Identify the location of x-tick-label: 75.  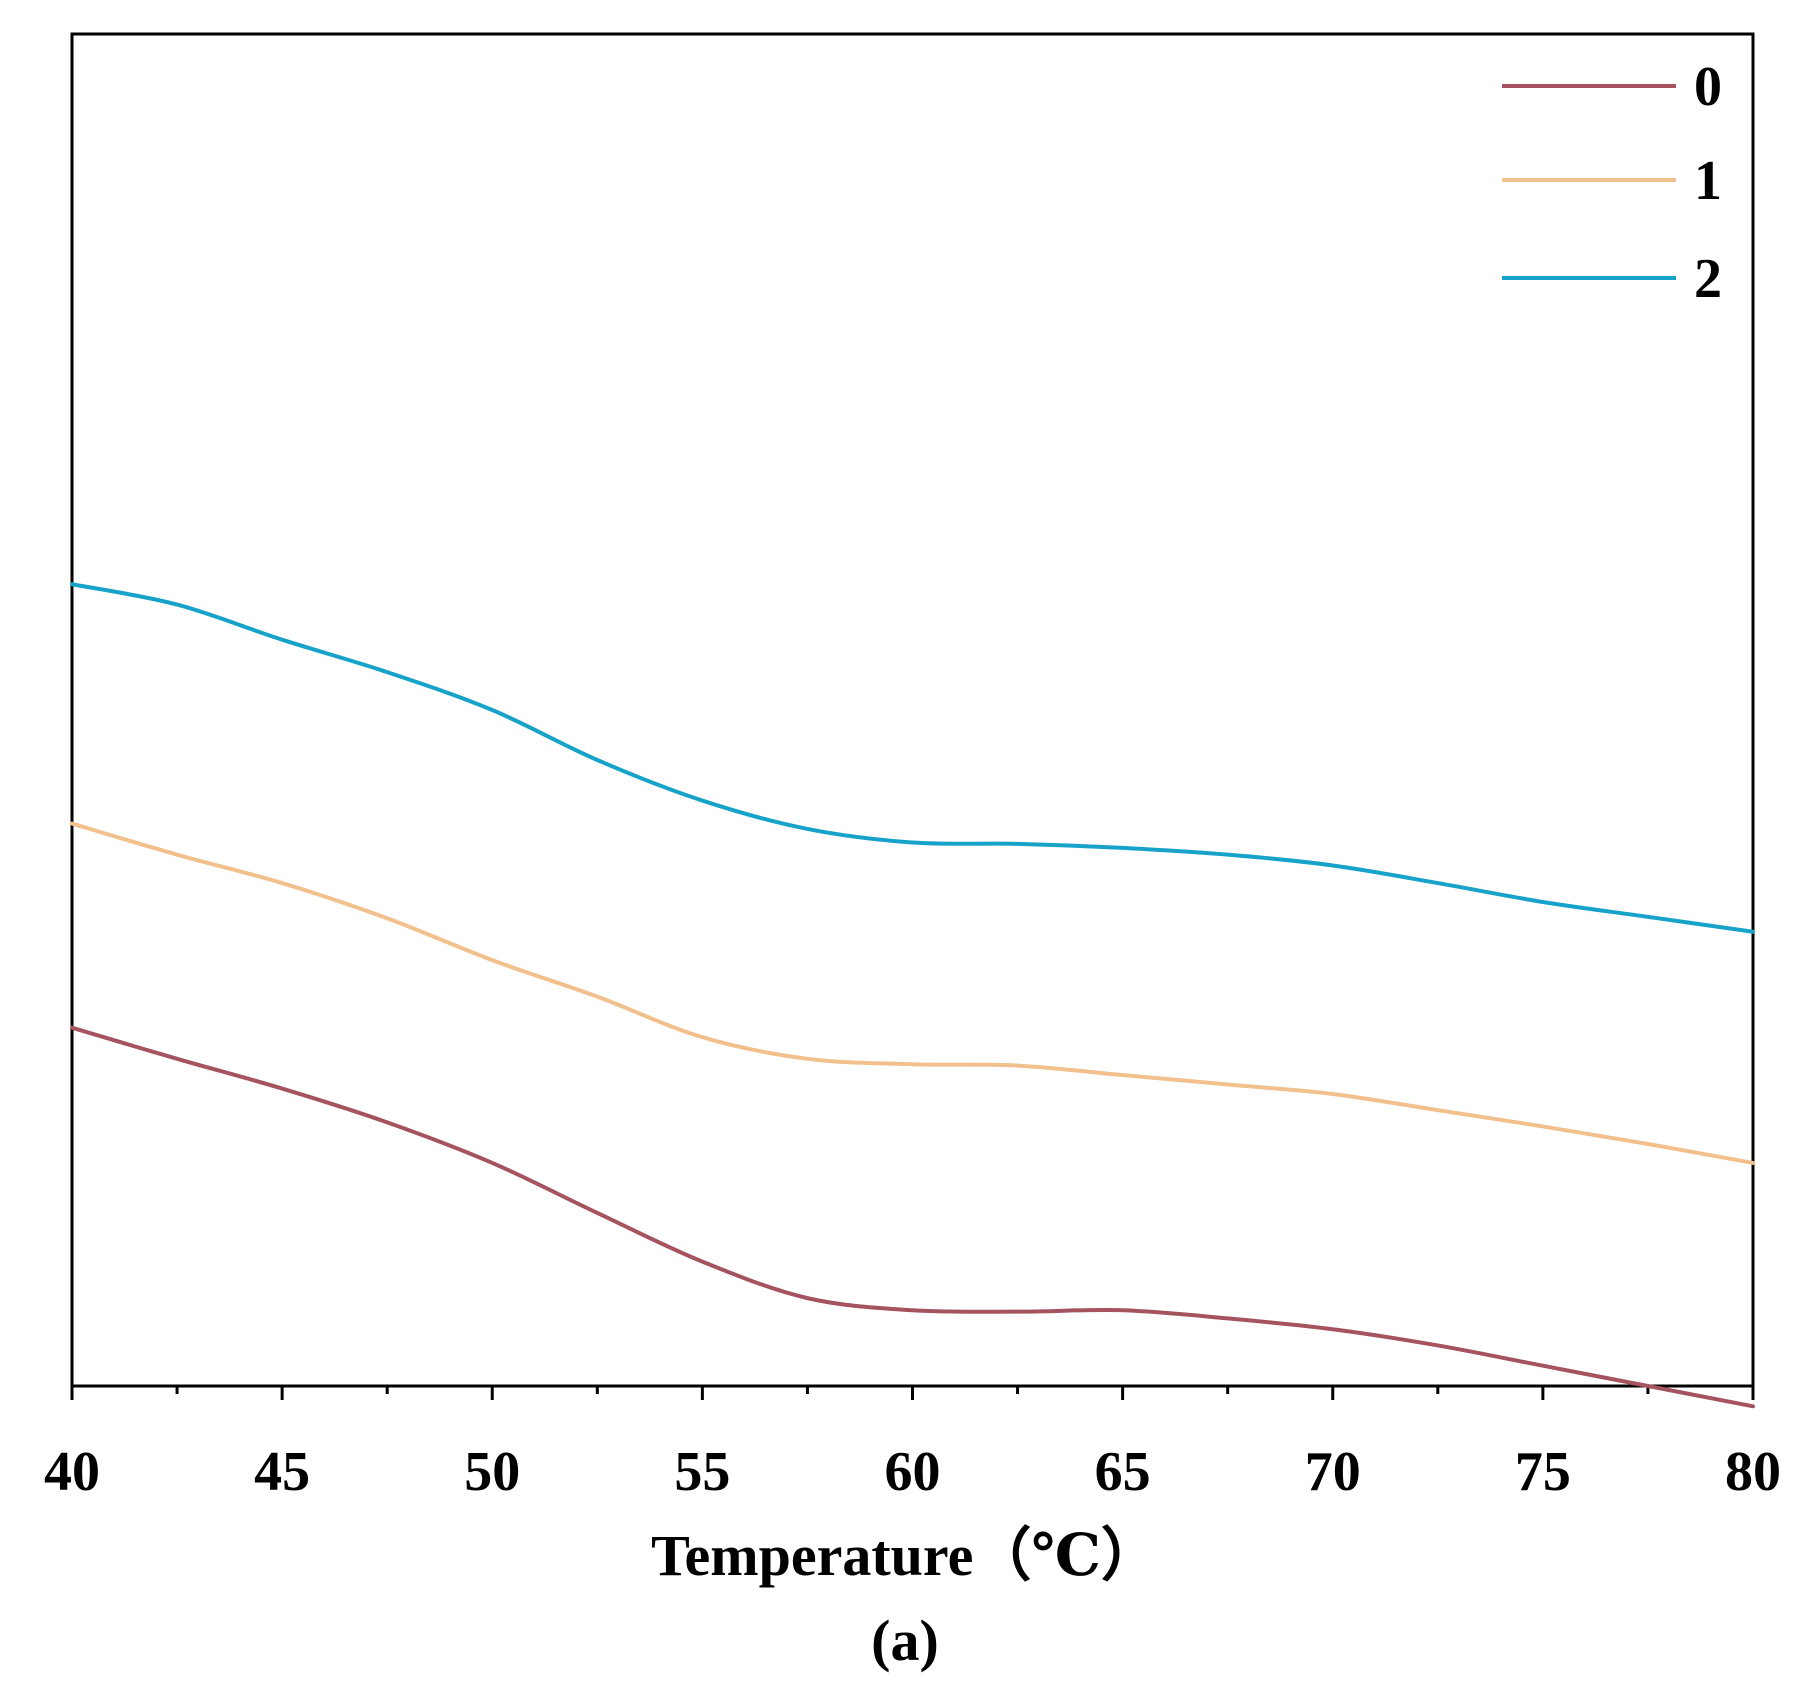
(1543, 1472).